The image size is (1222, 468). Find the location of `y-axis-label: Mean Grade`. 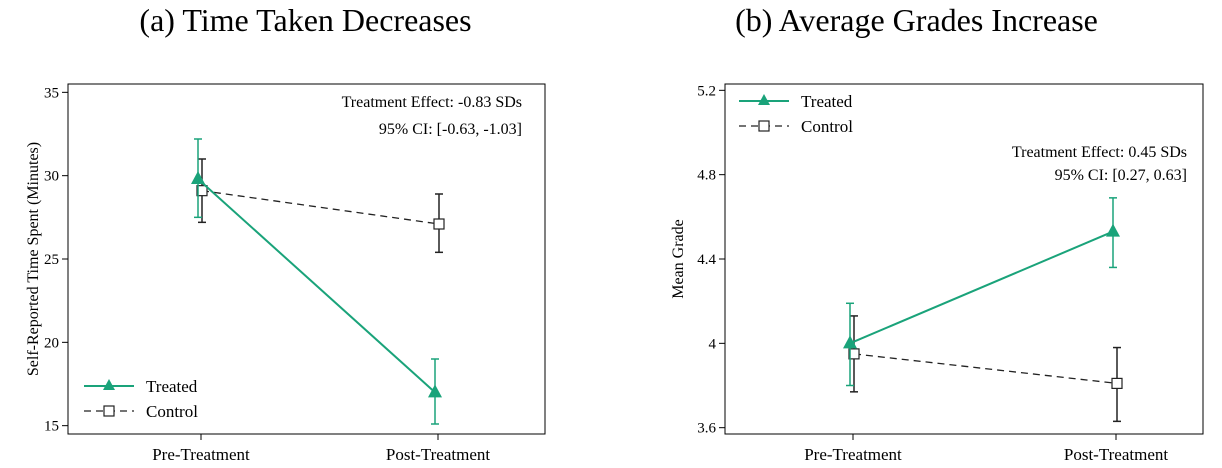

y-axis-label: Mean Grade is located at coordinates (678, 259).